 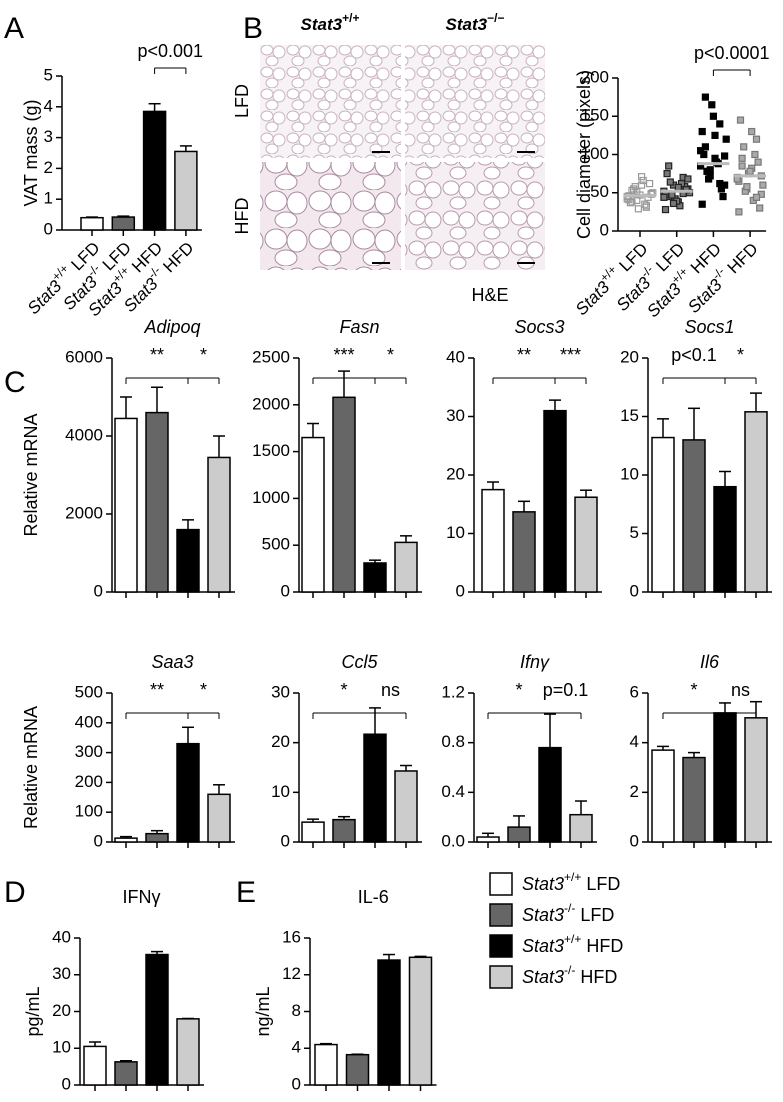 What do you see at coordinates (15, 892) in the screenshot?
I see `panel-label: D` at bounding box center [15, 892].